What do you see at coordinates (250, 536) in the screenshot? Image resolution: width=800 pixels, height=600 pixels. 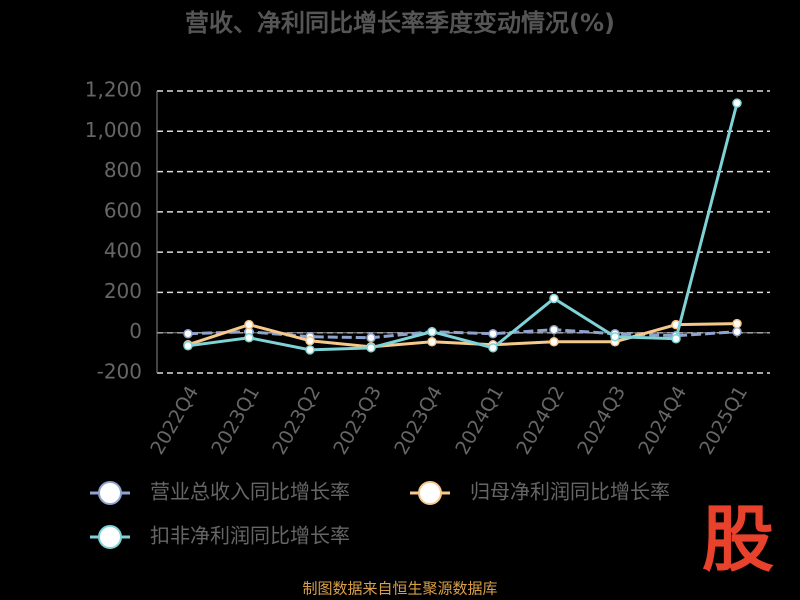 I see `legend-label: 扣非净利润同比增长率` at bounding box center [250, 536].